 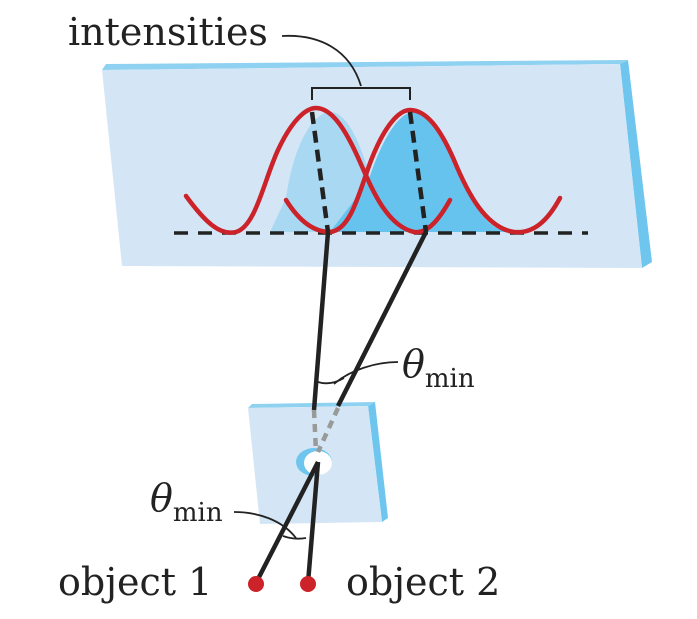 I want to click on intensities-label: intensities, so click(x=168, y=32).